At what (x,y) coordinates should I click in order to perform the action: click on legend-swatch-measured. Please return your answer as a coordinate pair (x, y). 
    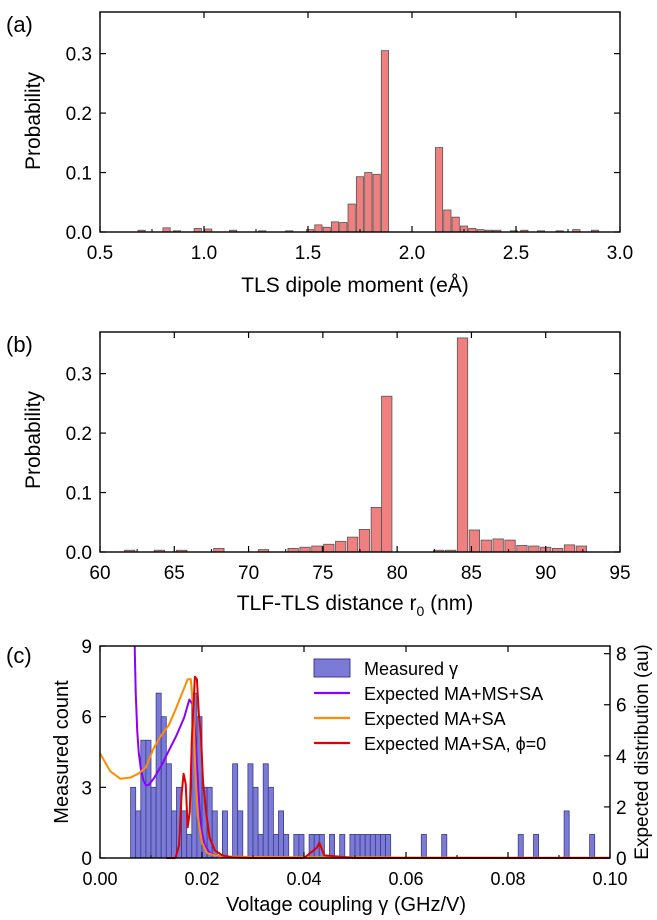
    Looking at the image, I should click on (332, 668).